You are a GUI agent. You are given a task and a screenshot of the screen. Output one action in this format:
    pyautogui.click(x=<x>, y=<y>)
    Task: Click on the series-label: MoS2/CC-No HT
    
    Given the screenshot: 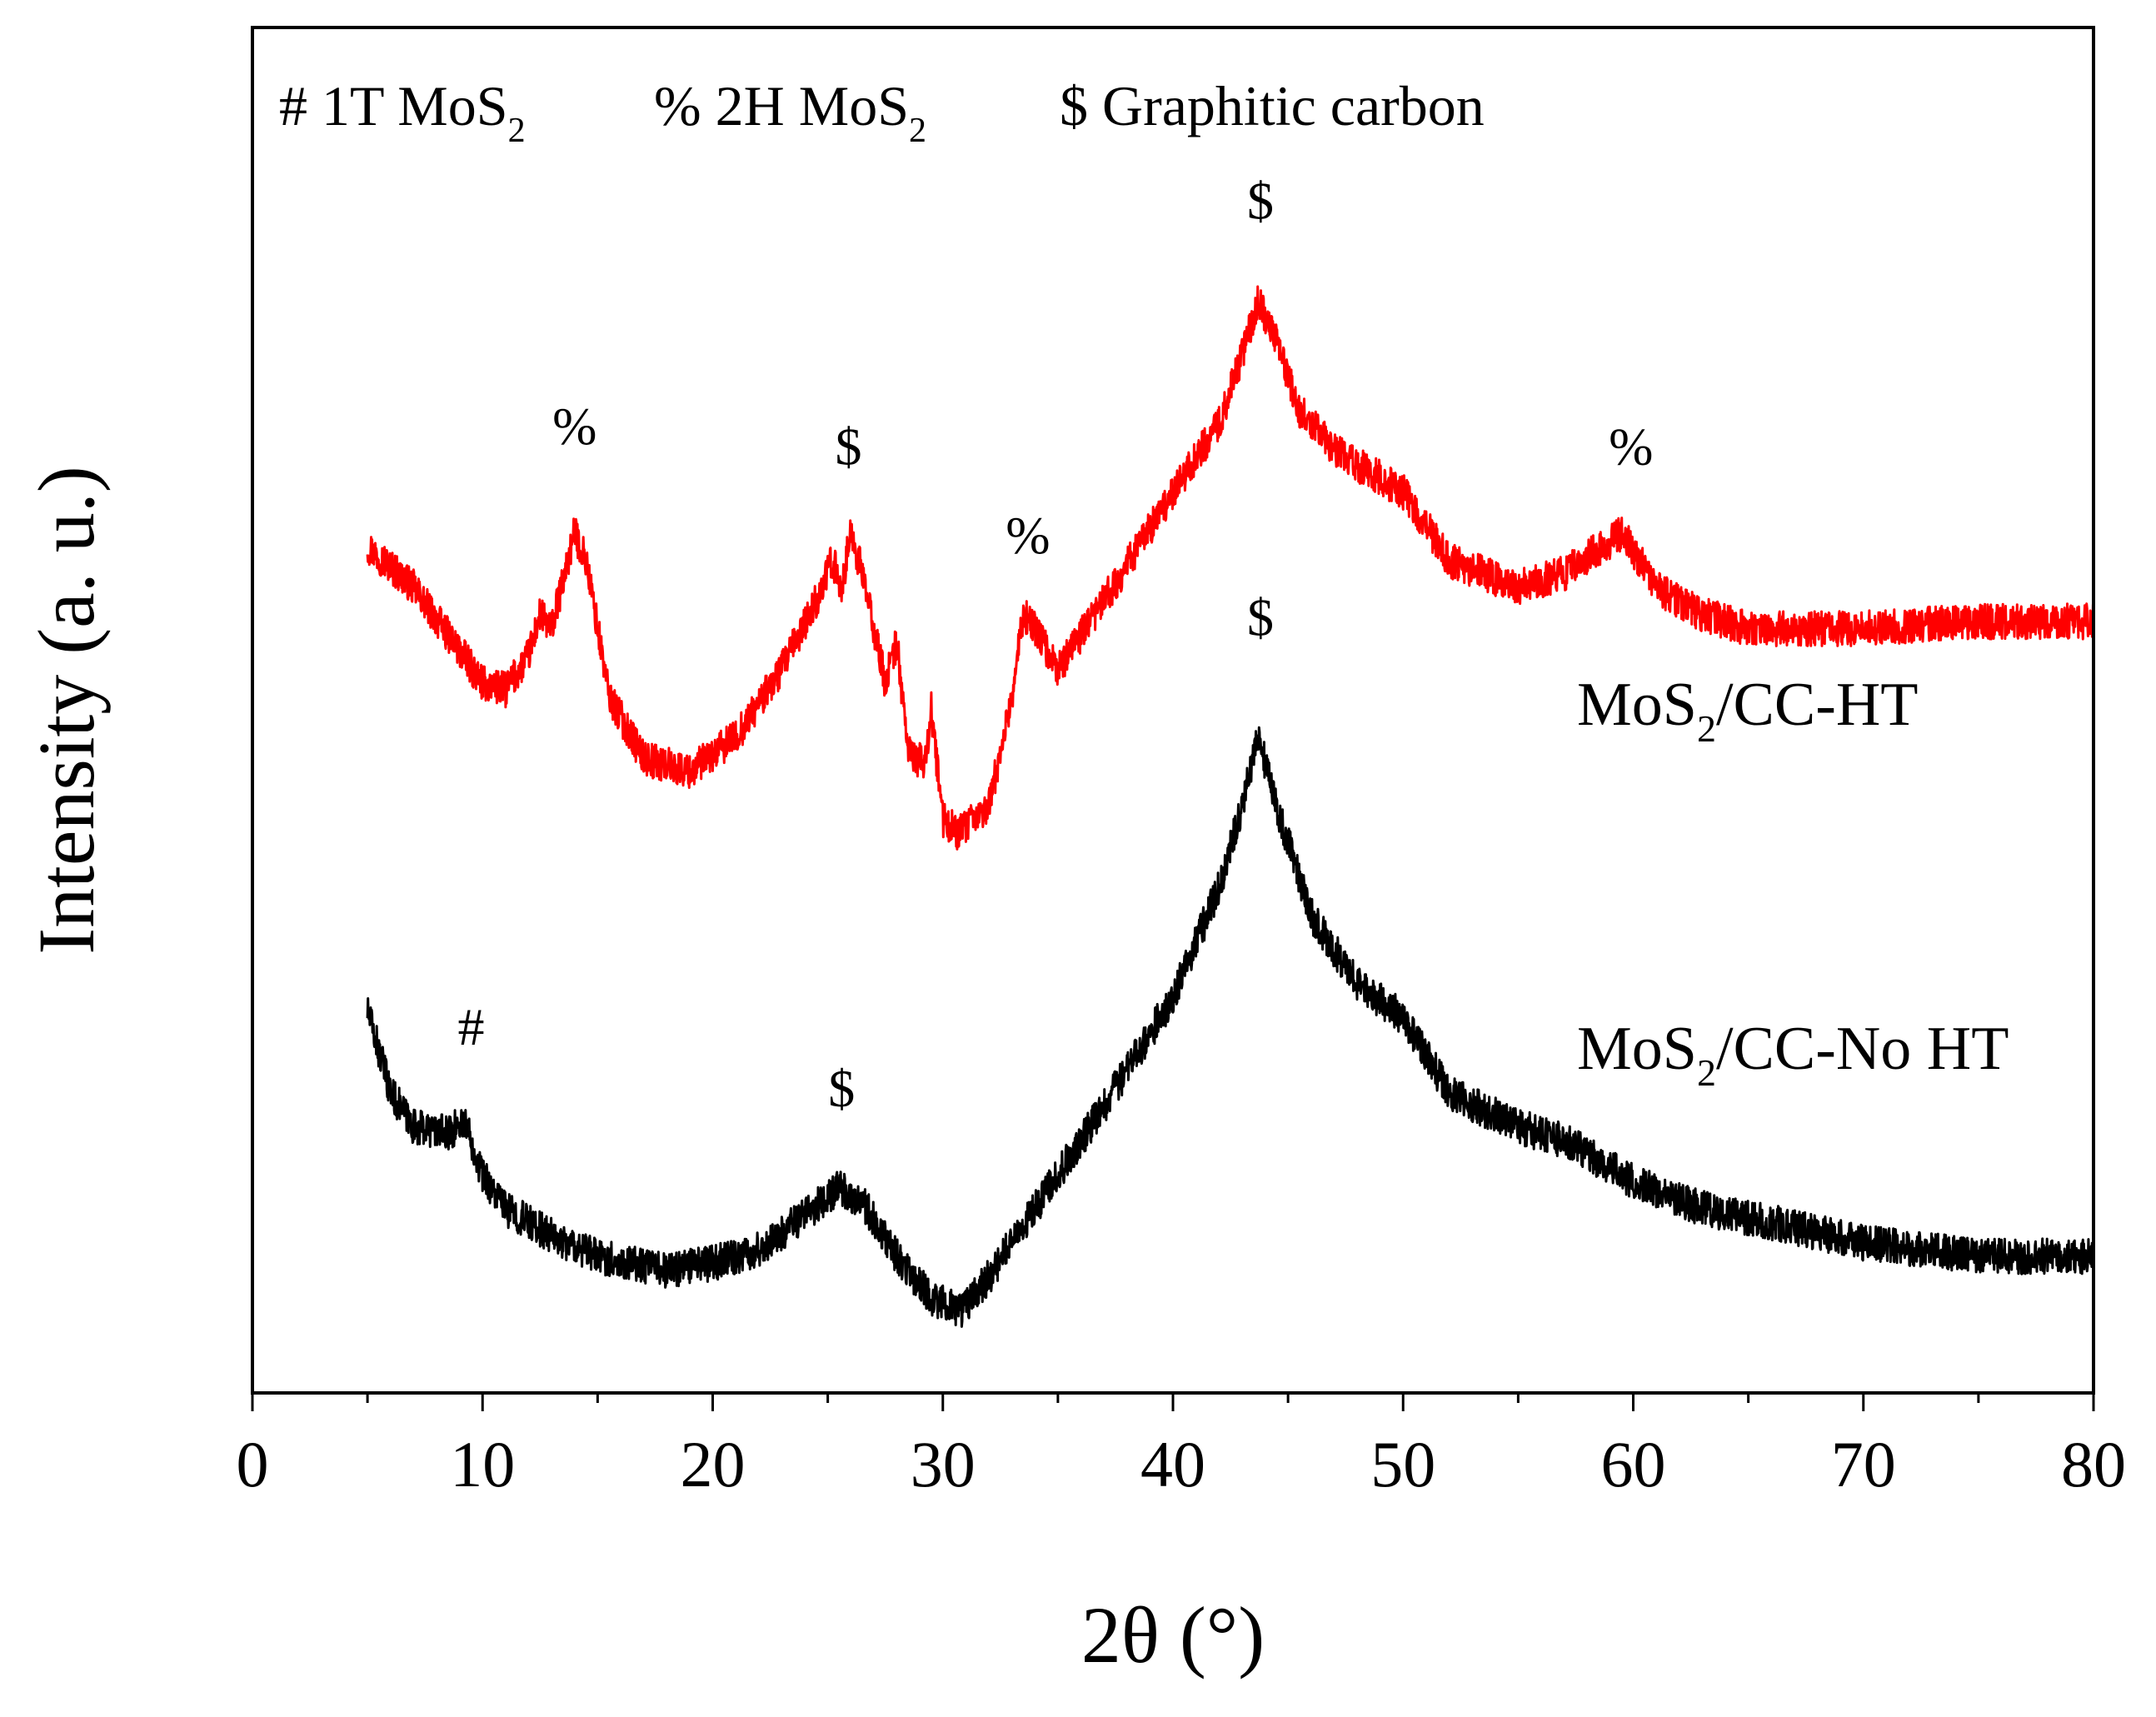 What is the action you would take?
    pyautogui.click(x=1793, y=1054)
    